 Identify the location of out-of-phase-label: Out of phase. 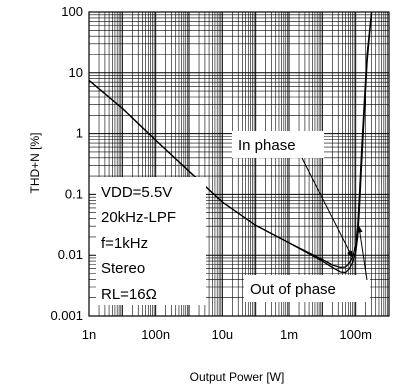
(293, 289).